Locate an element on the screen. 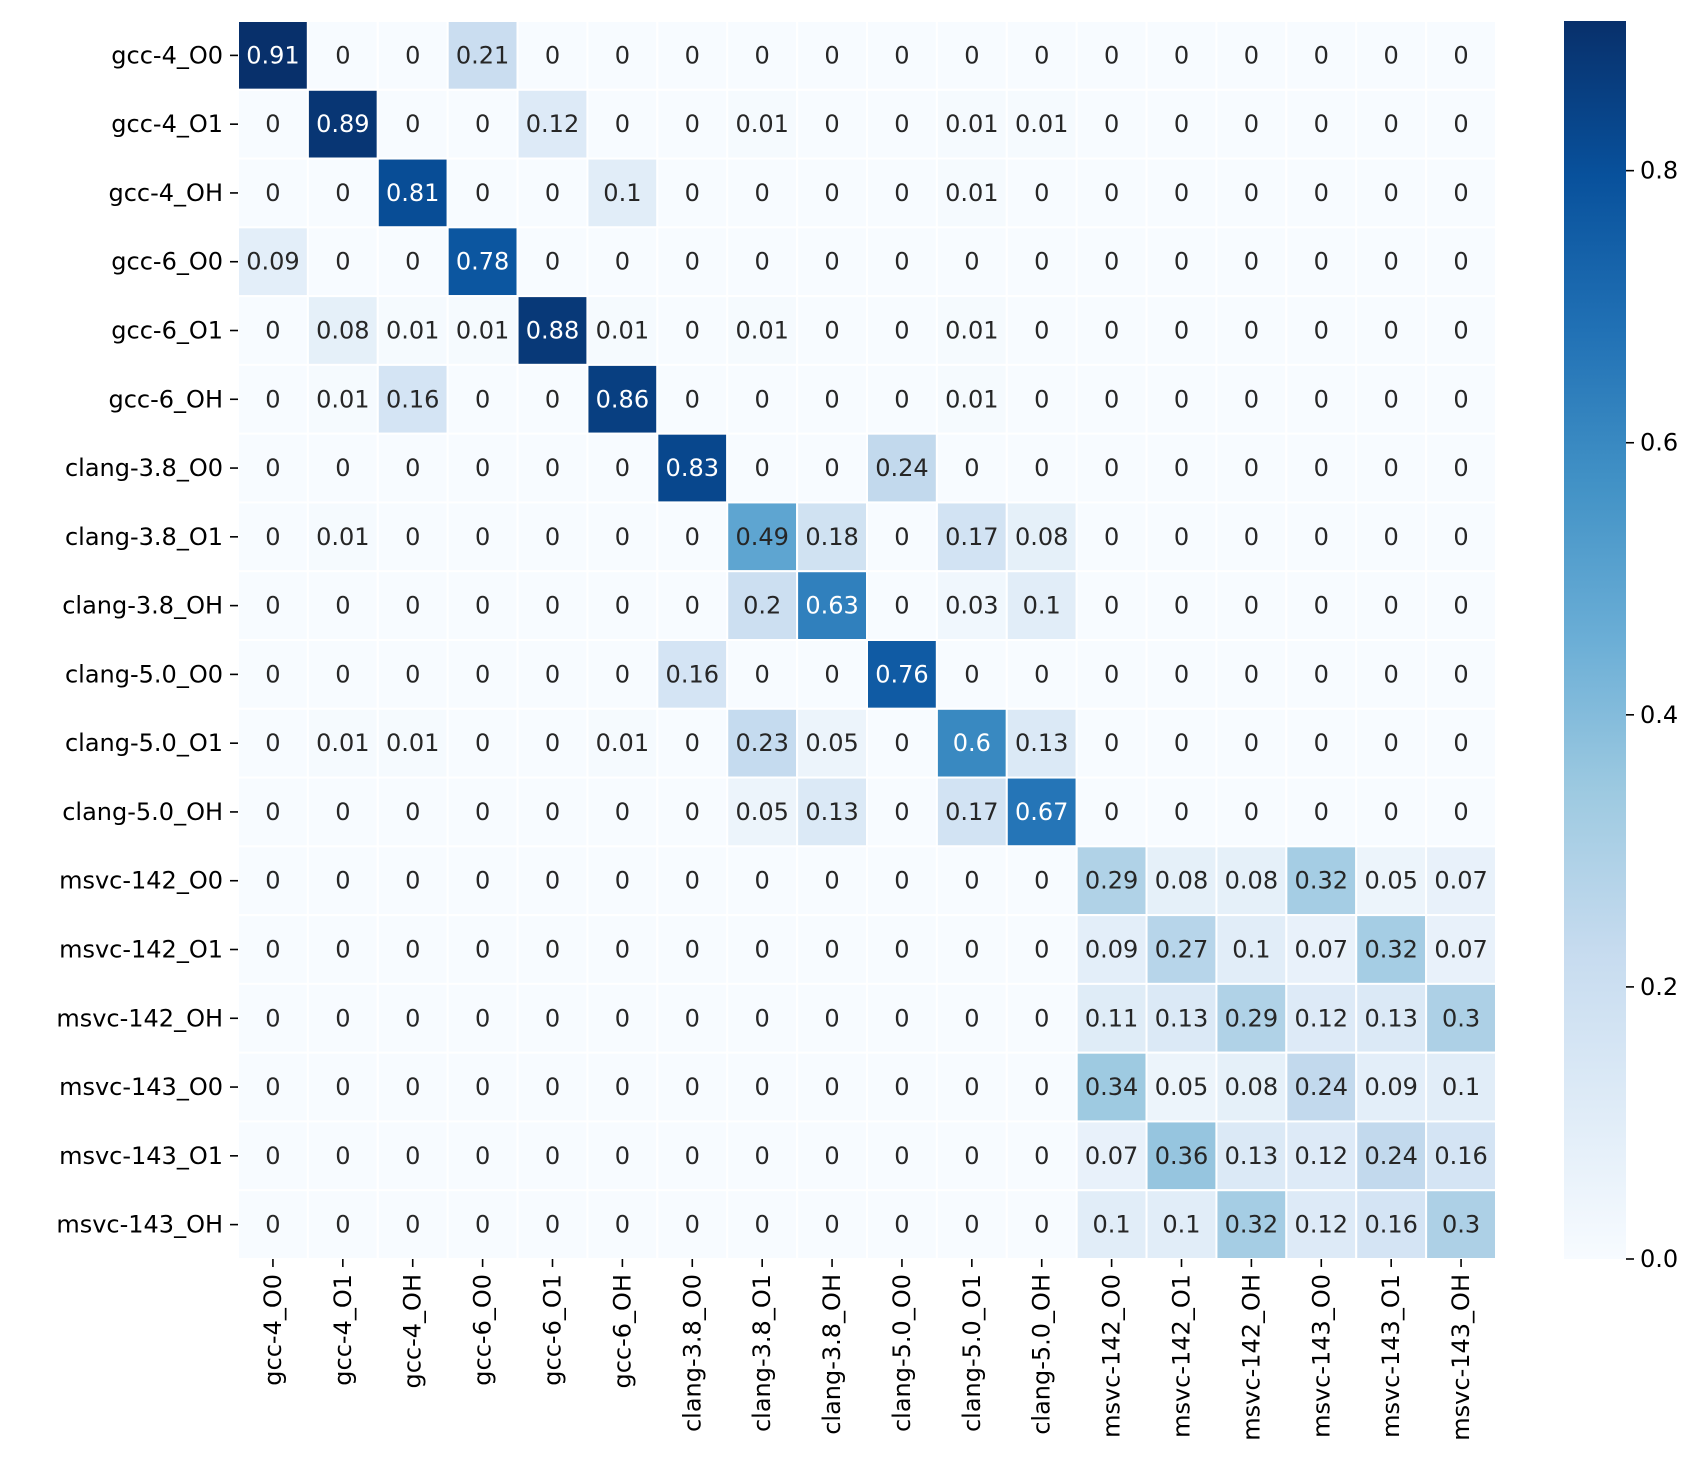  heatmap-cell: 0.29 is located at coordinates (1111, 881).